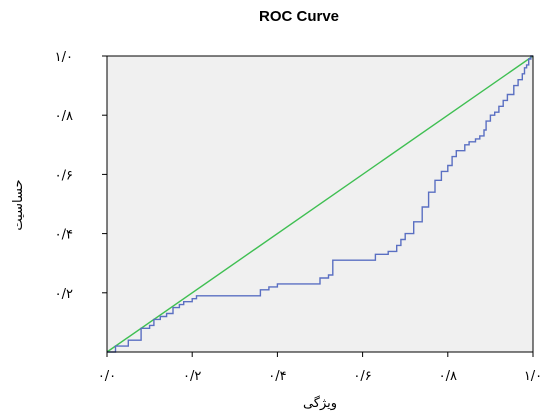 This screenshot has height=412, width=548. Describe the element at coordinates (192, 376) in the screenshot. I see `x-tick-label: ۰/۲` at that location.